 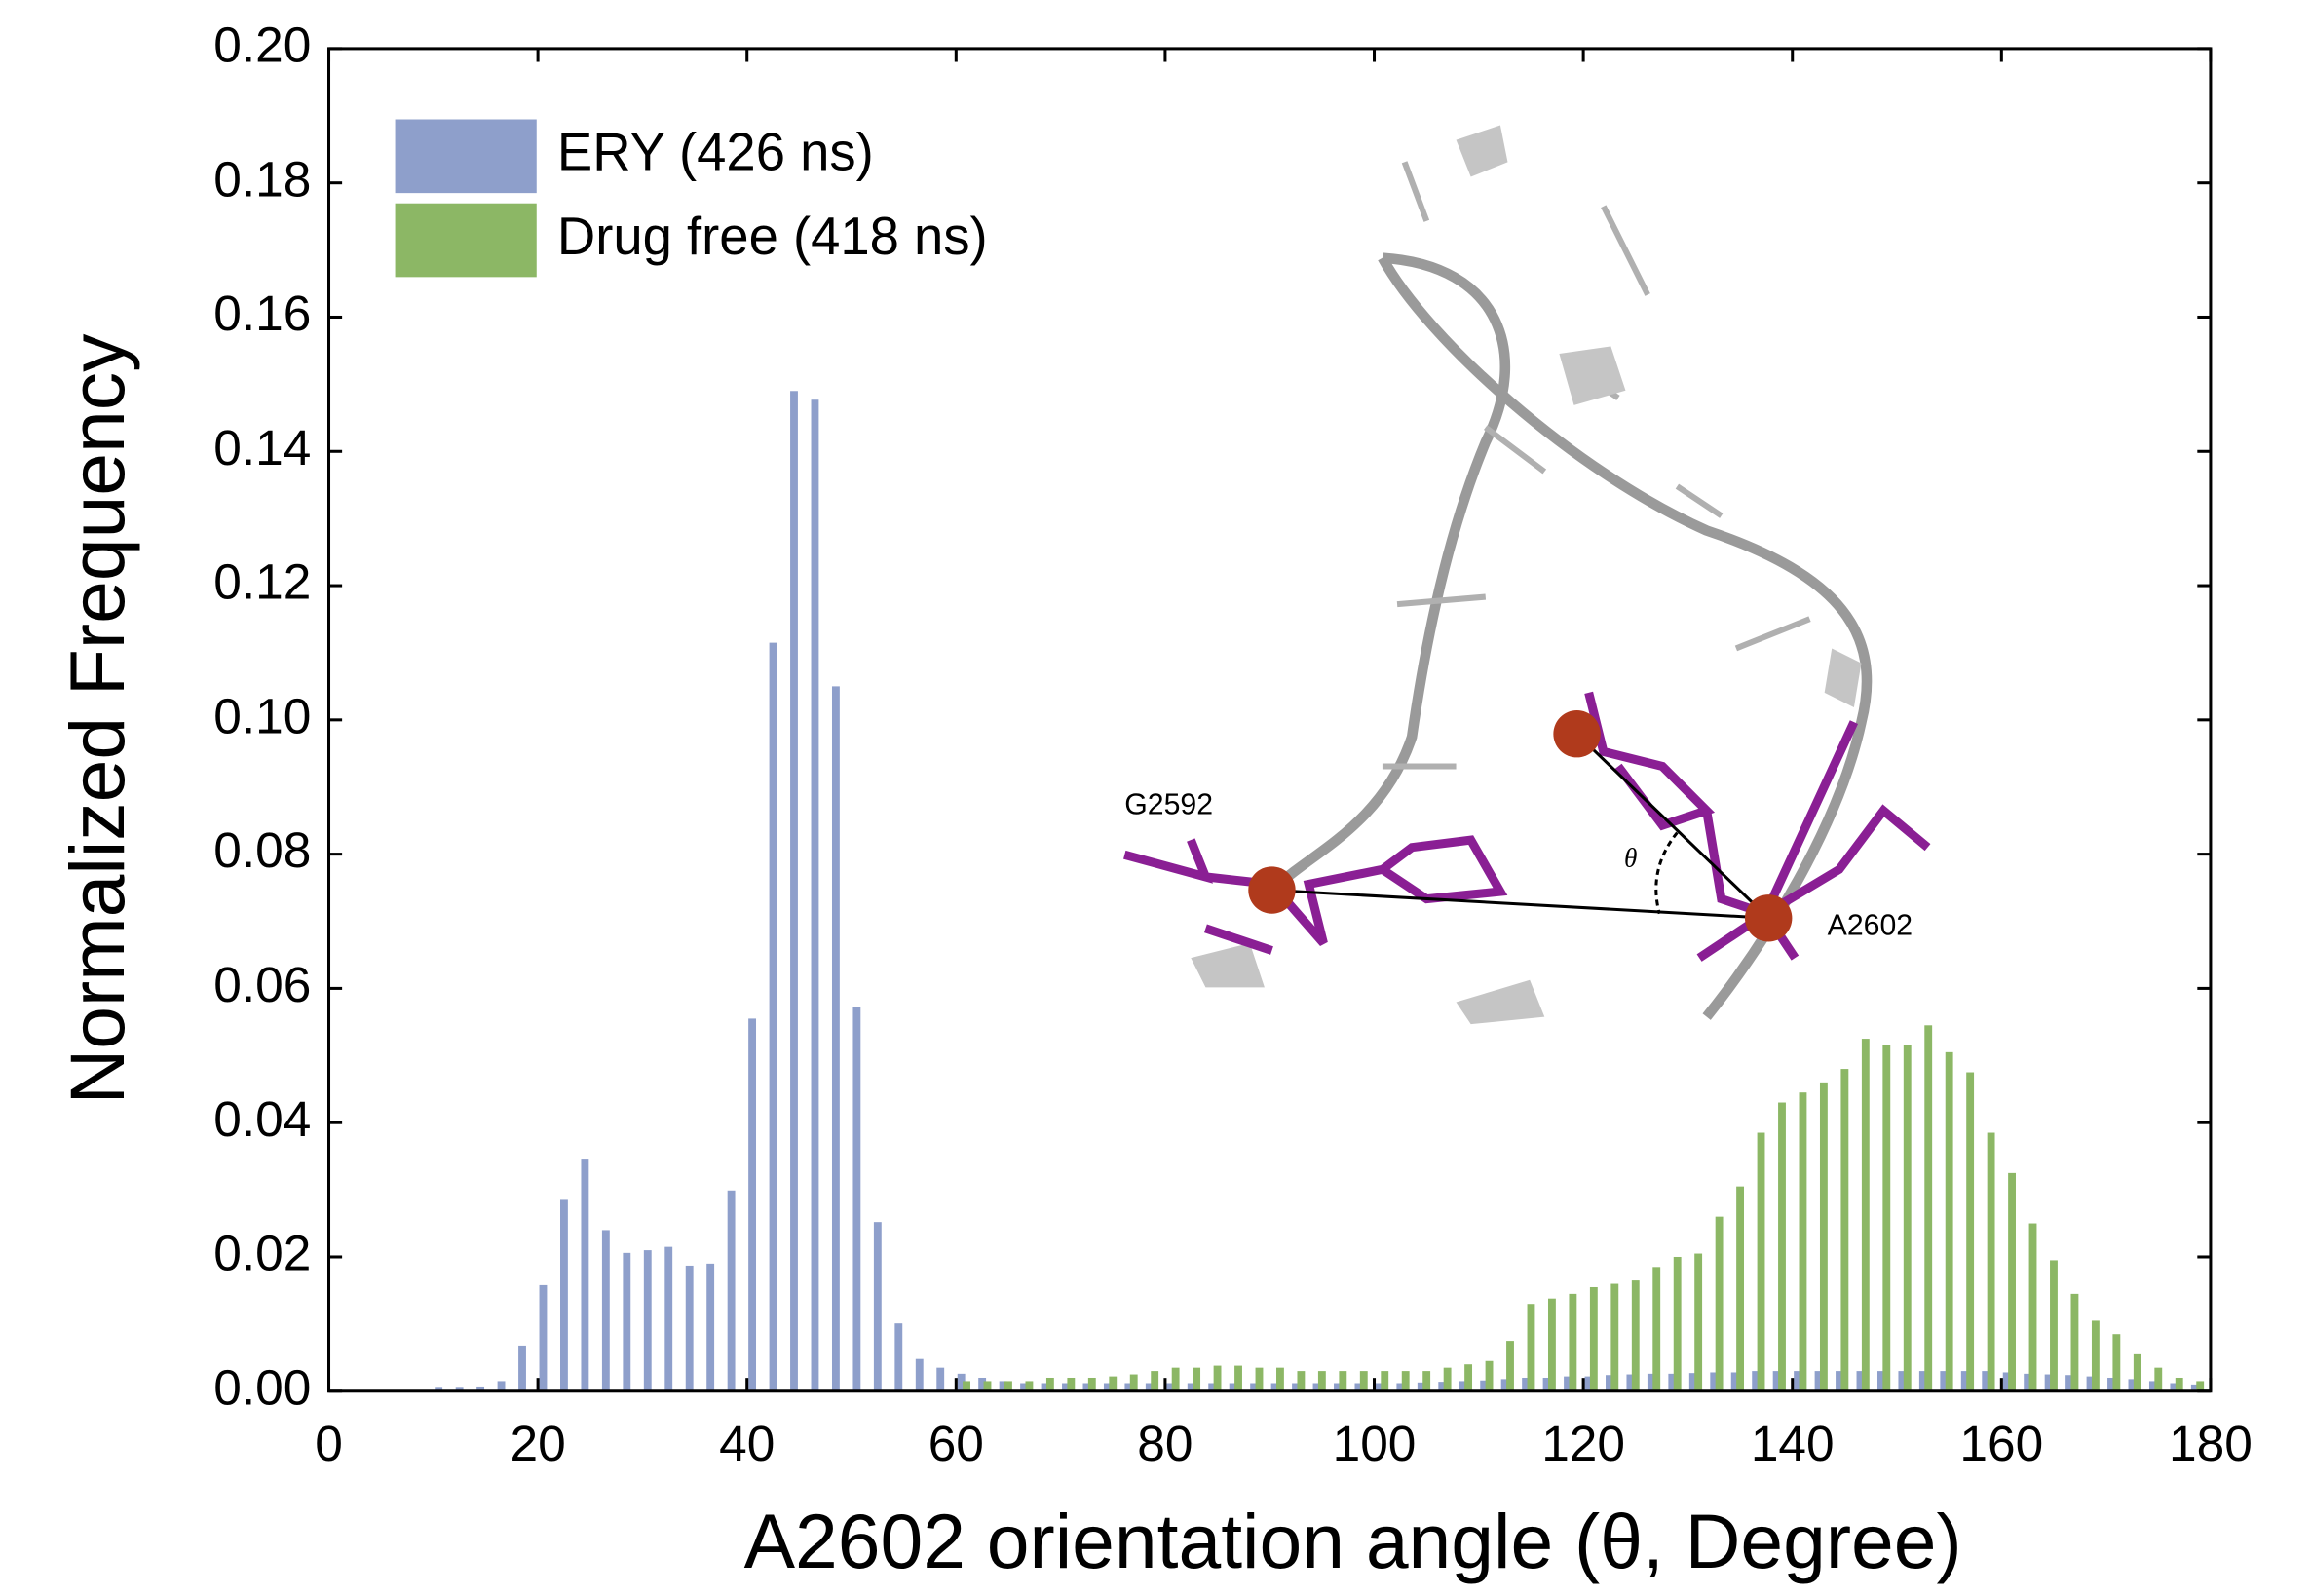 I want to click on x-tick-label: 60, so click(x=956, y=1443).